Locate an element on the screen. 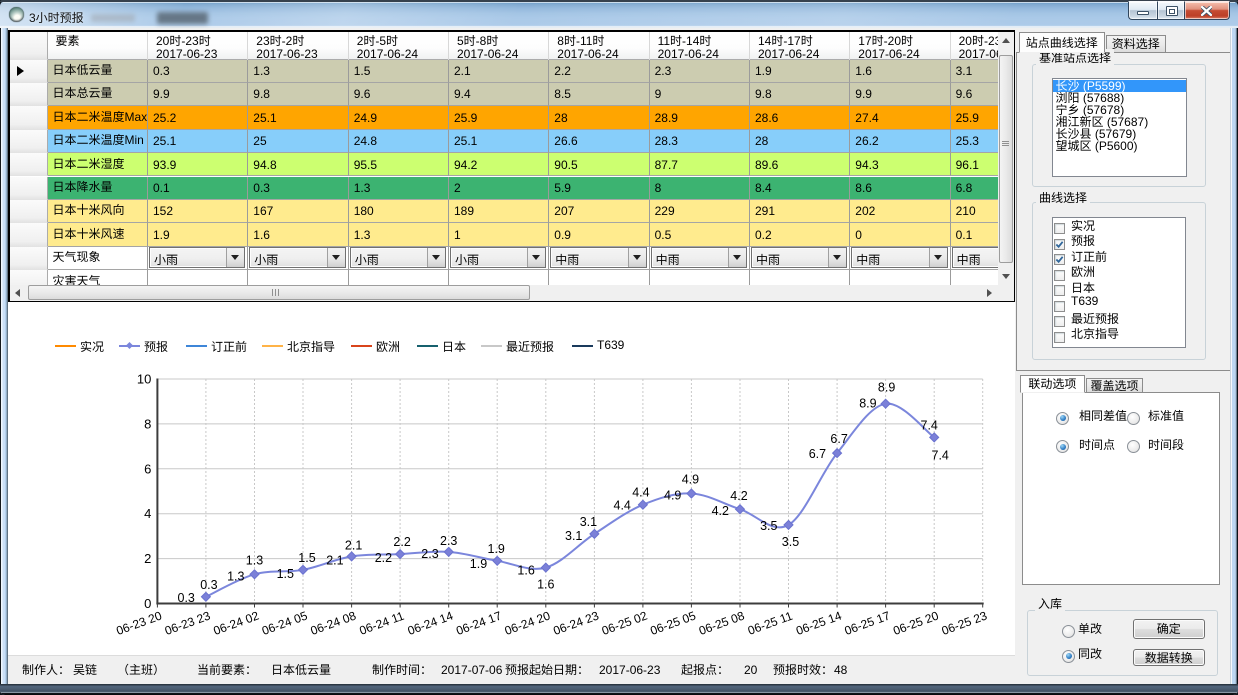 This screenshot has width=1238, height=695. svg-text: 06-24 02 is located at coordinates (236, 622).